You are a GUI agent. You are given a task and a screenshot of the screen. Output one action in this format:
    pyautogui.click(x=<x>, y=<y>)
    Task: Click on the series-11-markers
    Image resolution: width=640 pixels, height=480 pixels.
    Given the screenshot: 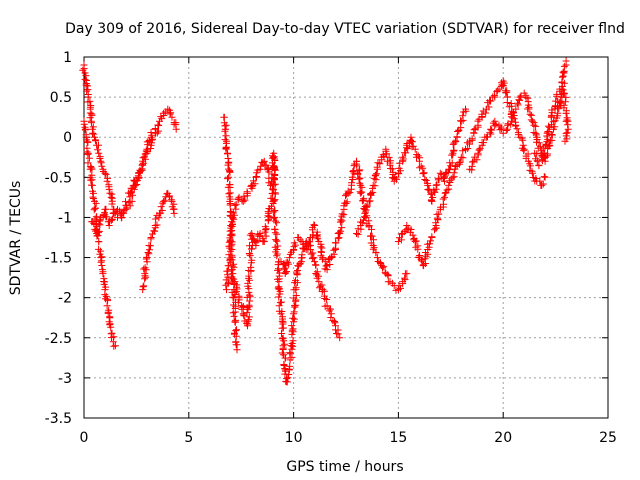 What is the action you would take?
    pyautogui.click(x=518, y=115)
    